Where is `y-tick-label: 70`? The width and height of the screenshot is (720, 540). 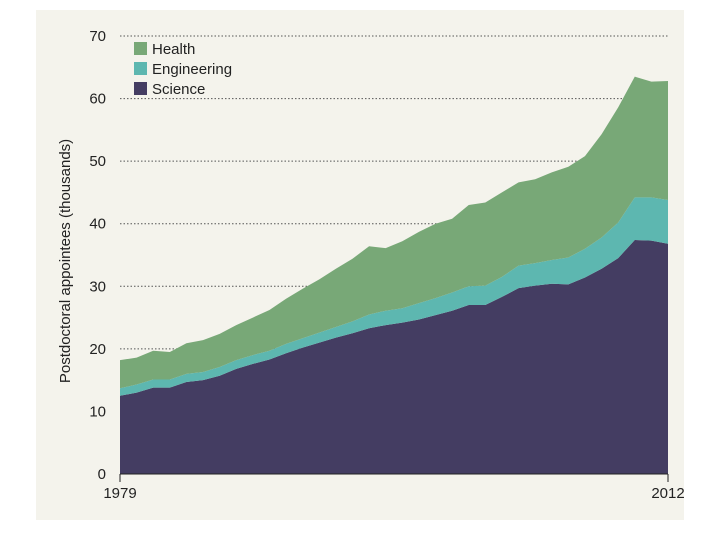 y-tick-label: 70 is located at coordinates (97, 36).